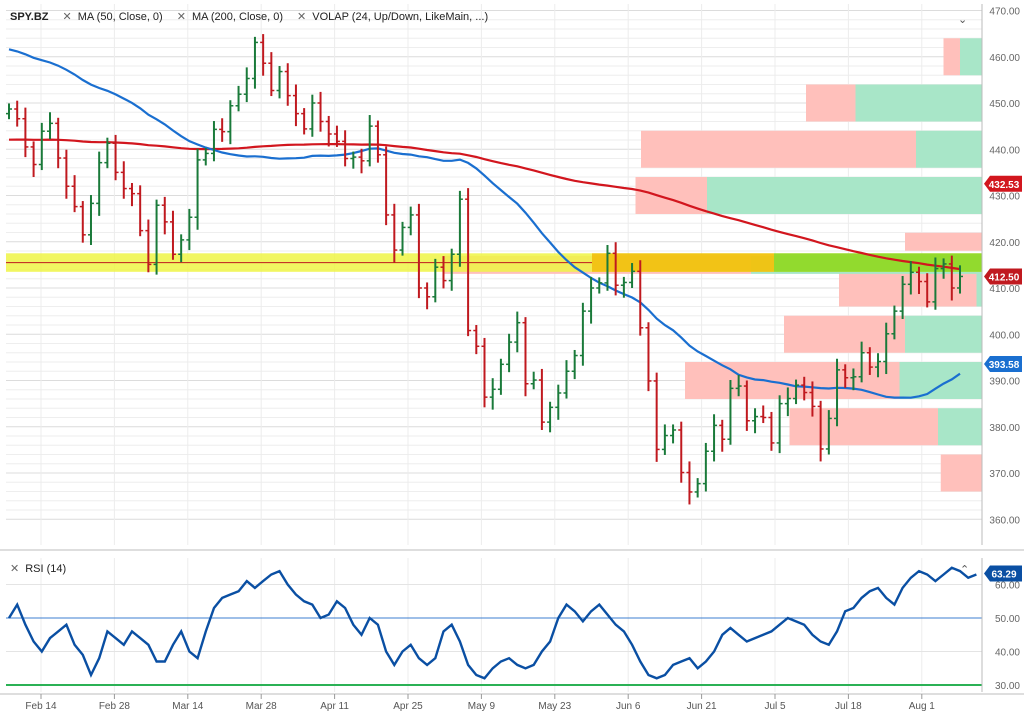  Describe the element at coordinates (963, 20) in the screenshot. I see `legend-collapse-chevron-icon: ⌄` at that location.